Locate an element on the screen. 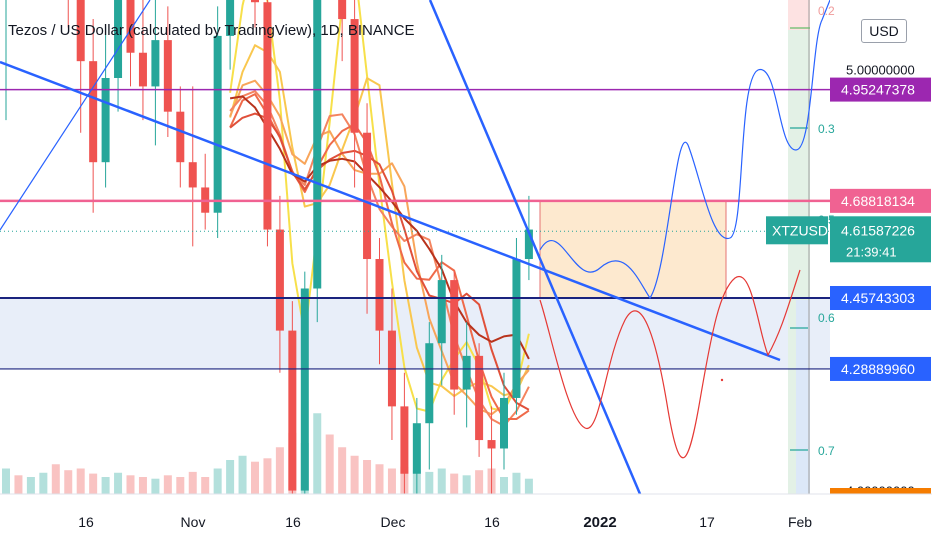  projection-dot is located at coordinates (722, 380).